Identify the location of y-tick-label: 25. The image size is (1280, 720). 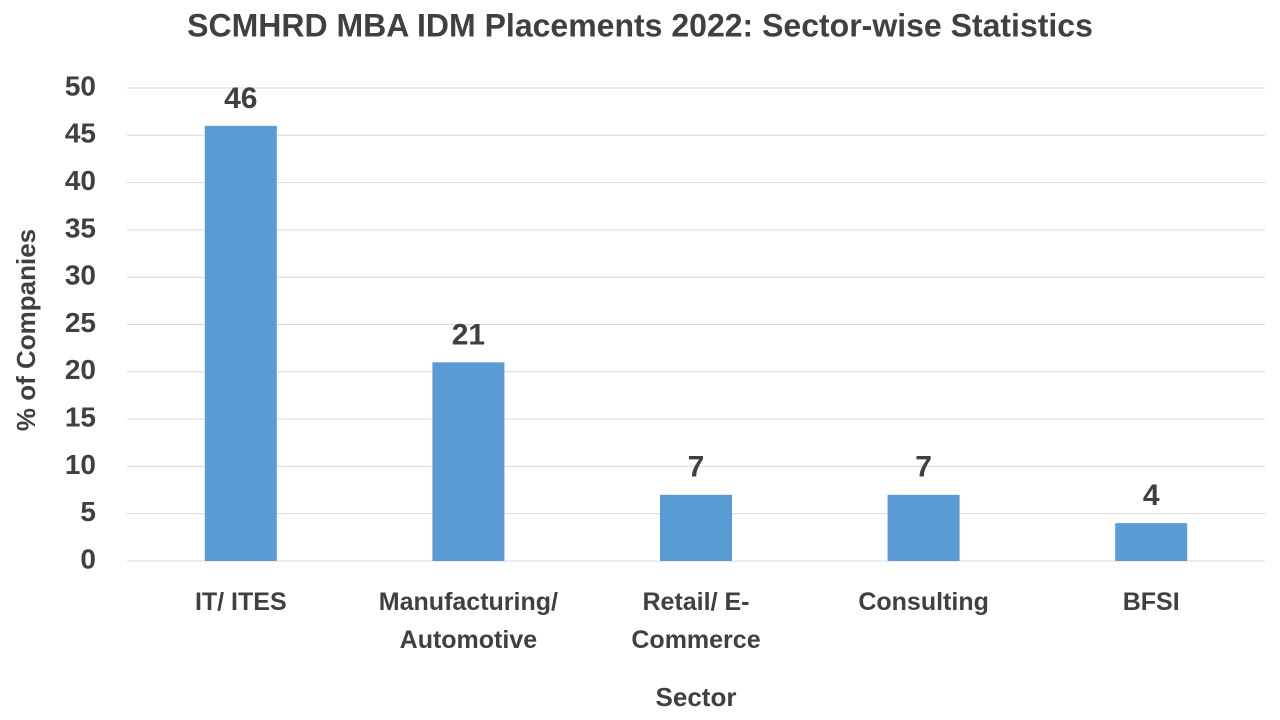
(80, 322).